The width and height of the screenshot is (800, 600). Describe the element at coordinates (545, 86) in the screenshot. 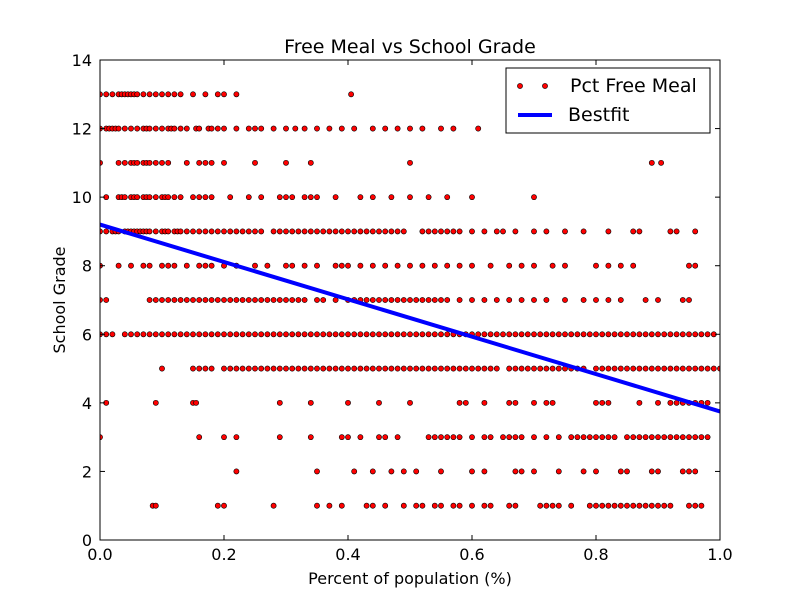

I see `legend-marker-dot-right` at that location.